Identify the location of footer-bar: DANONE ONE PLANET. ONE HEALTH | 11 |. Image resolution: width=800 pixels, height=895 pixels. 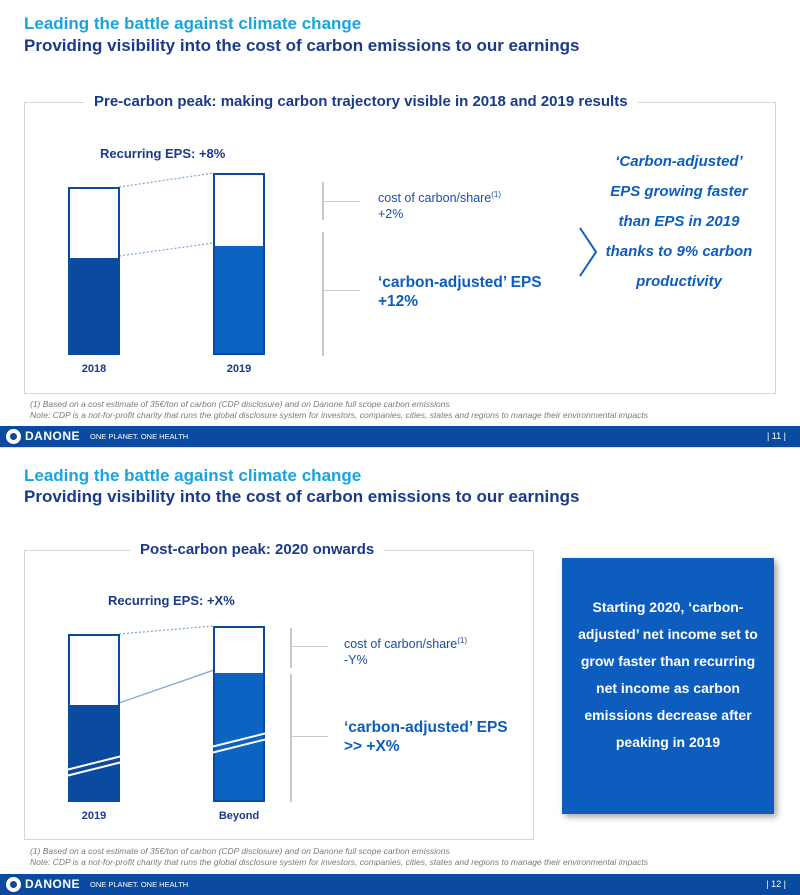
(400, 436).